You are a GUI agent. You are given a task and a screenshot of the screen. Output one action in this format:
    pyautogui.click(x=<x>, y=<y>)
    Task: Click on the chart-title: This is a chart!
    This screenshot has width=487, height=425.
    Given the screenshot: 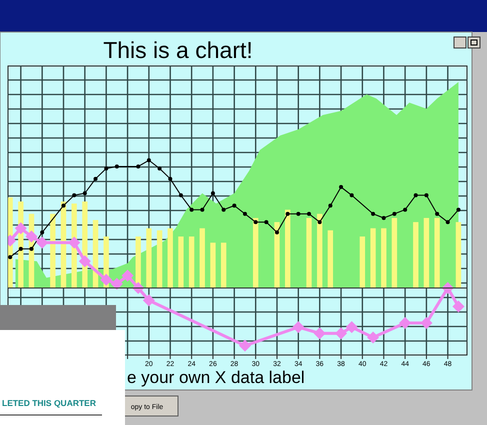 What is the action you would take?
    pyautogui.click(x=178, y=50)
    